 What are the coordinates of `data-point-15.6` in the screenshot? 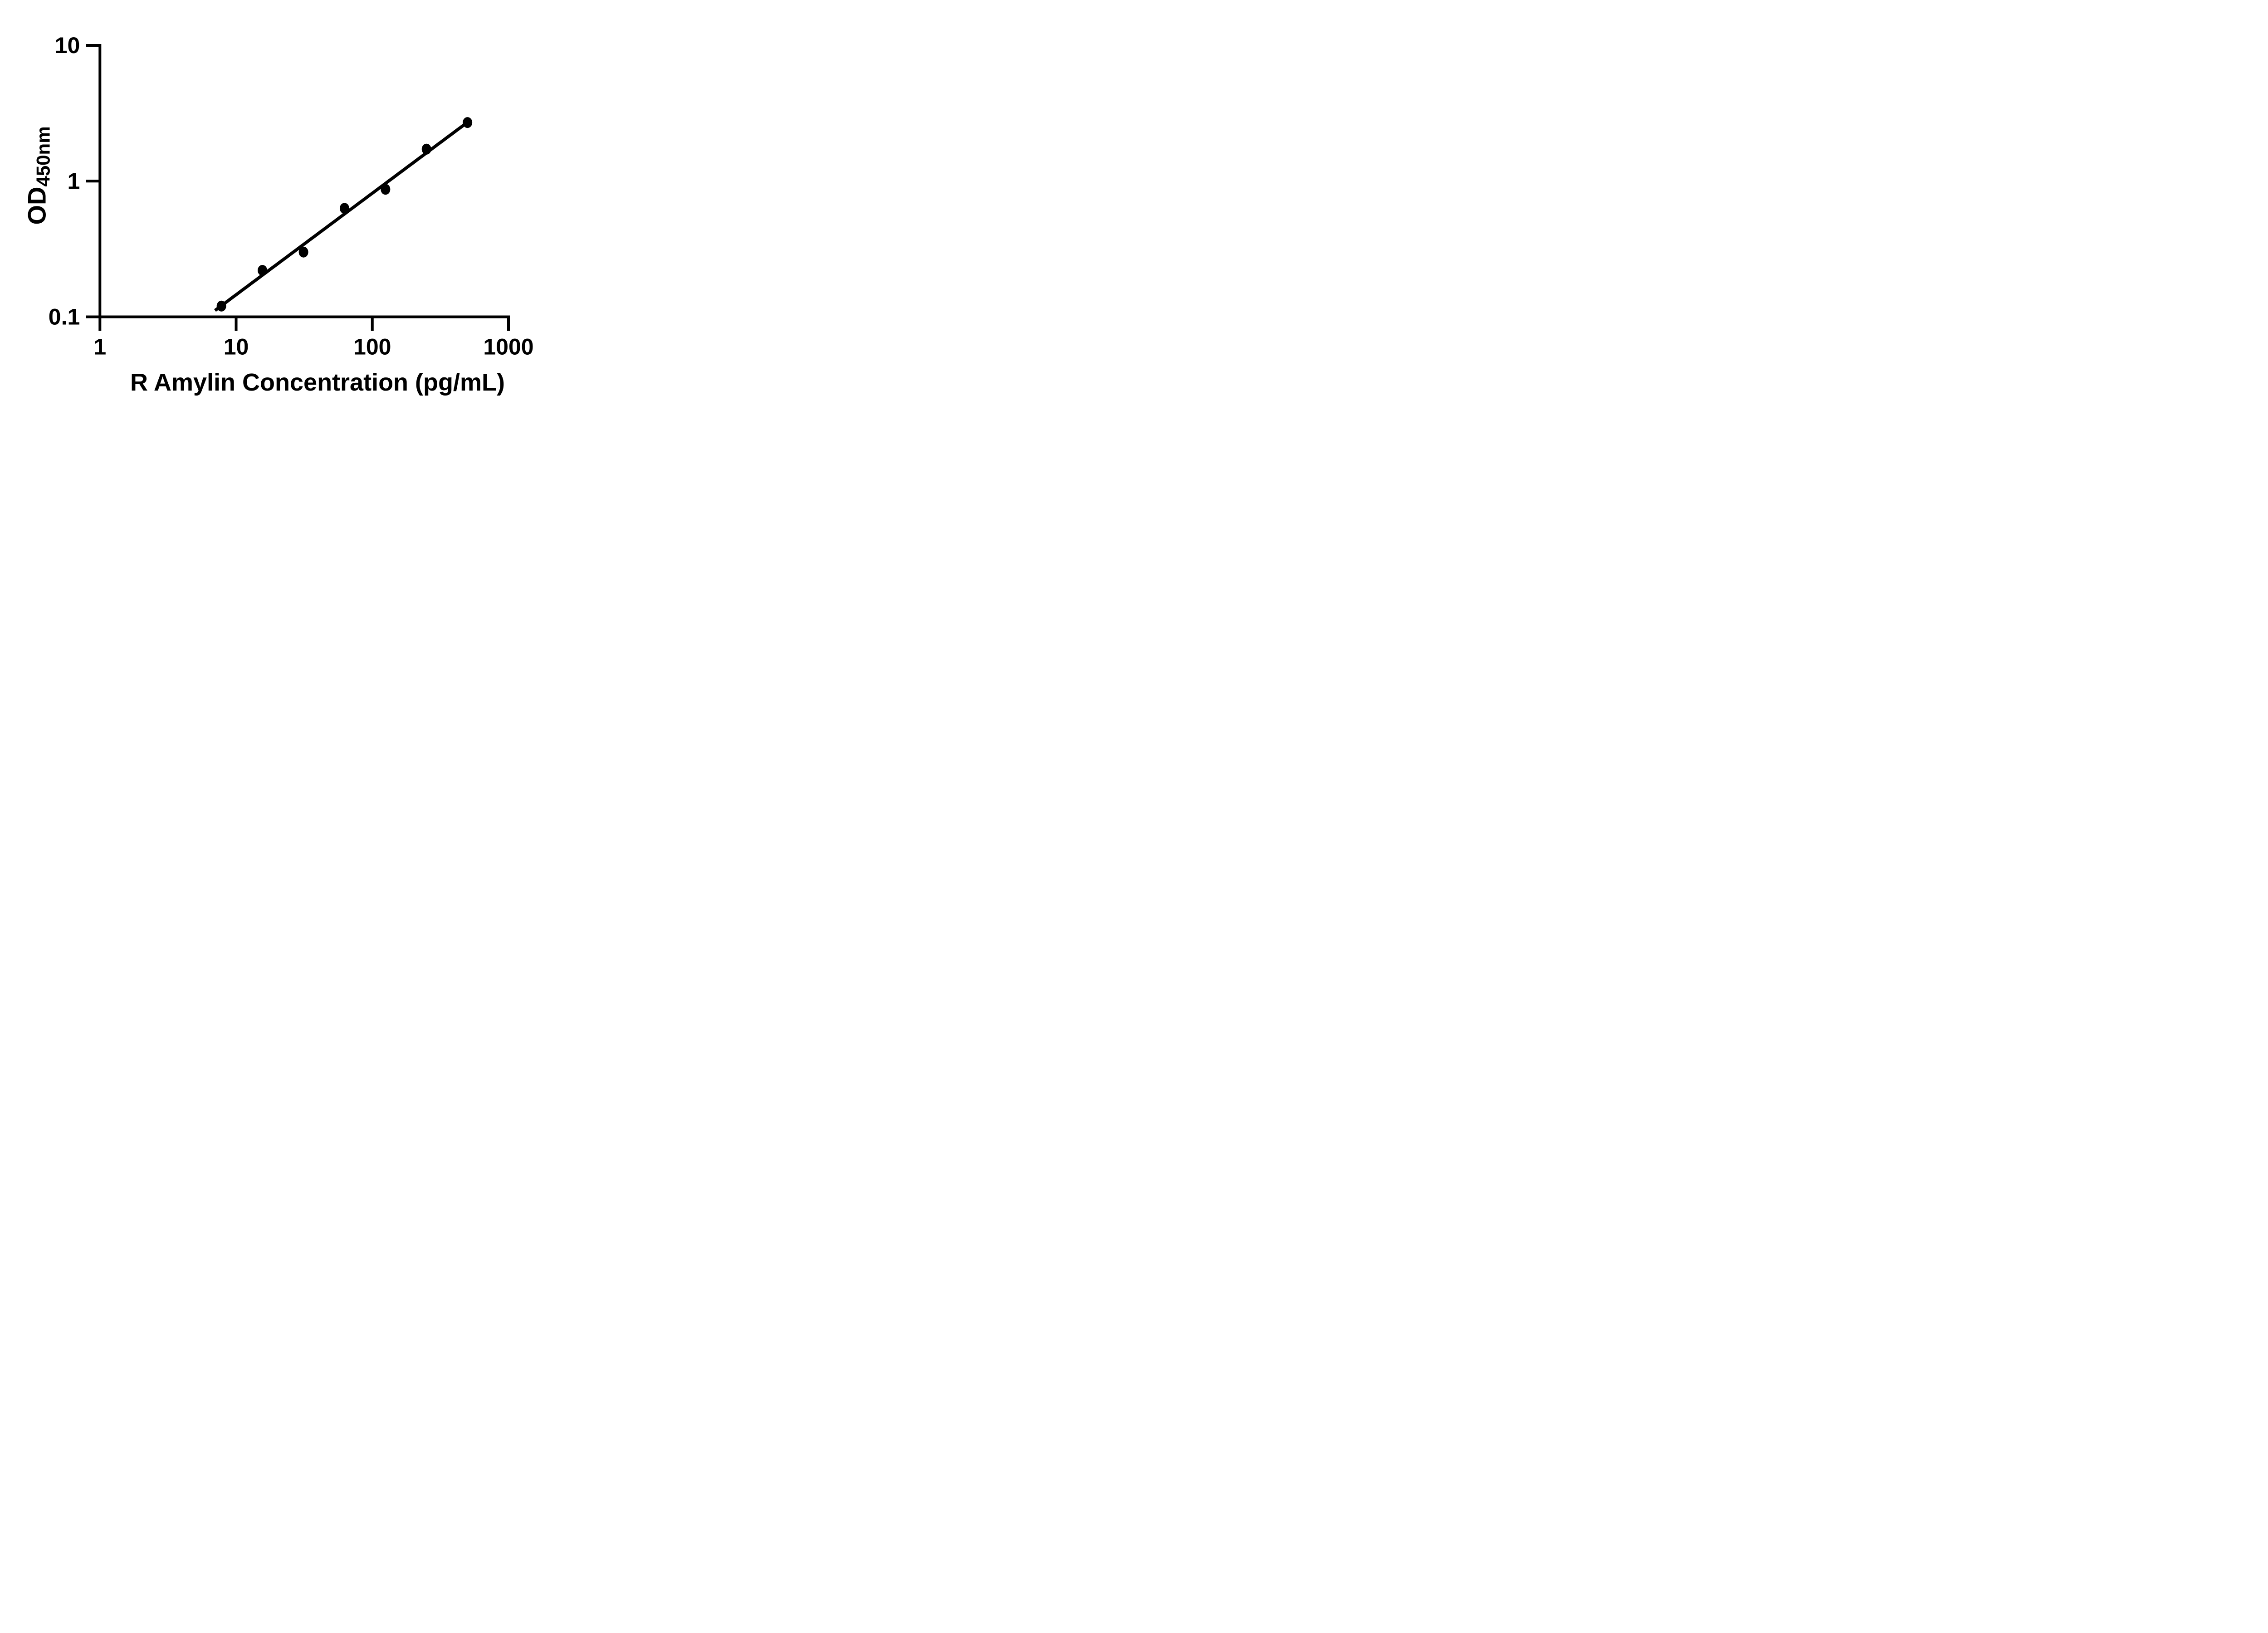 It's located at (263, 270).